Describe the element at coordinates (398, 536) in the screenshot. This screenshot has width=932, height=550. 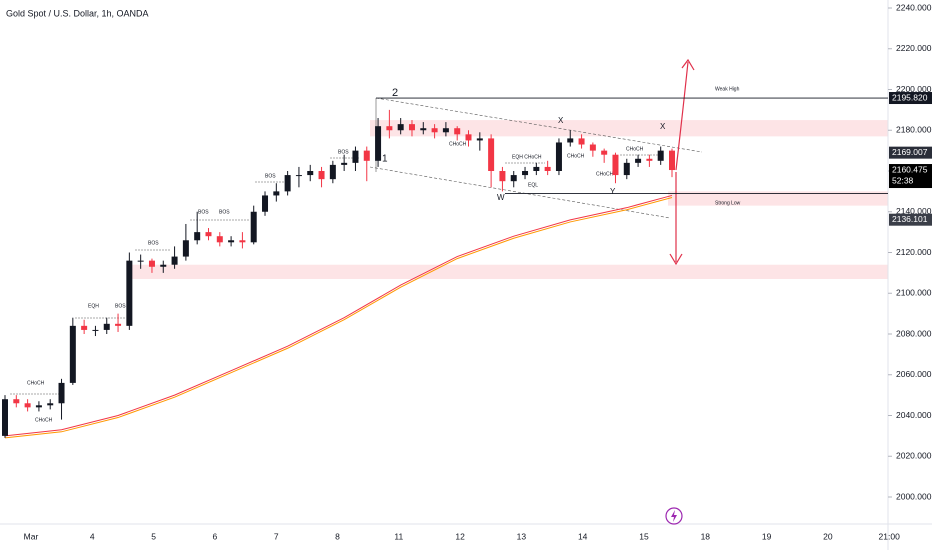
I see `x-tick-label: 11` at that location.